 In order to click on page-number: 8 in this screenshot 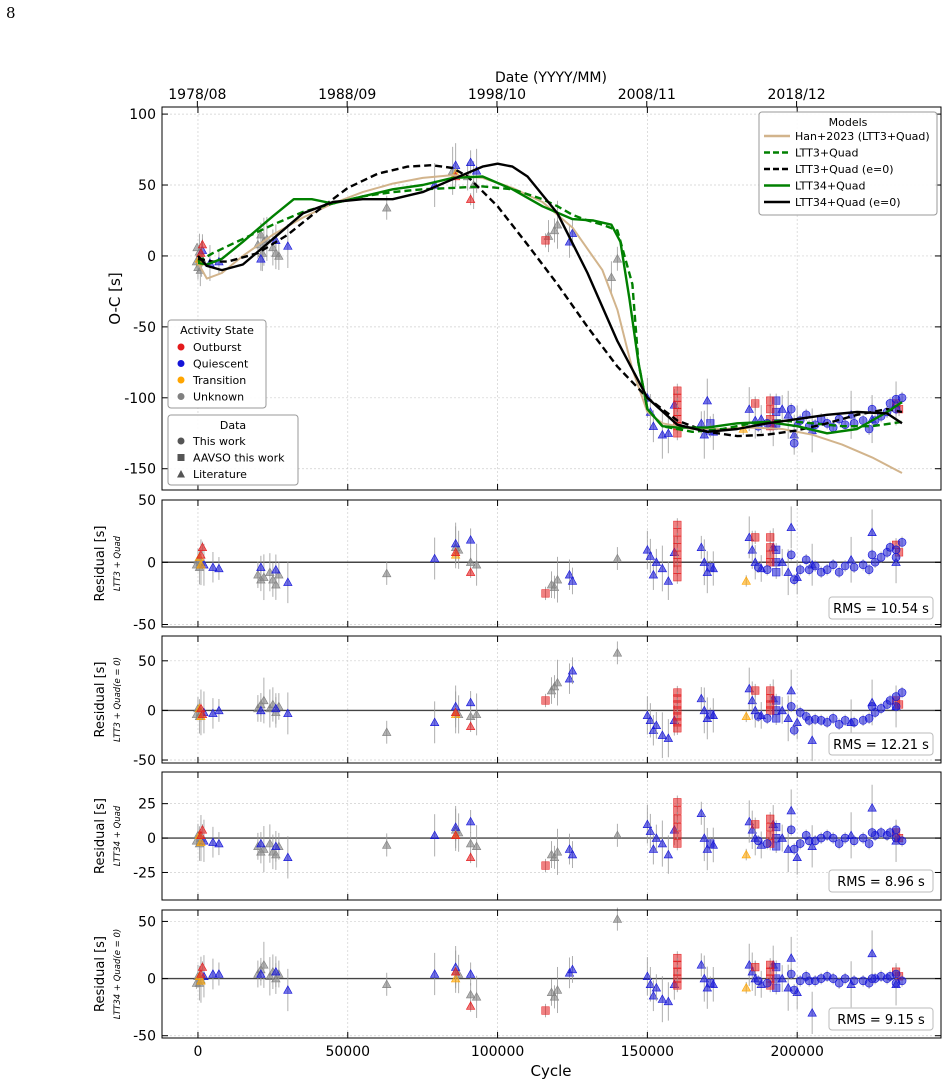, I will do `click(11, 13)`.